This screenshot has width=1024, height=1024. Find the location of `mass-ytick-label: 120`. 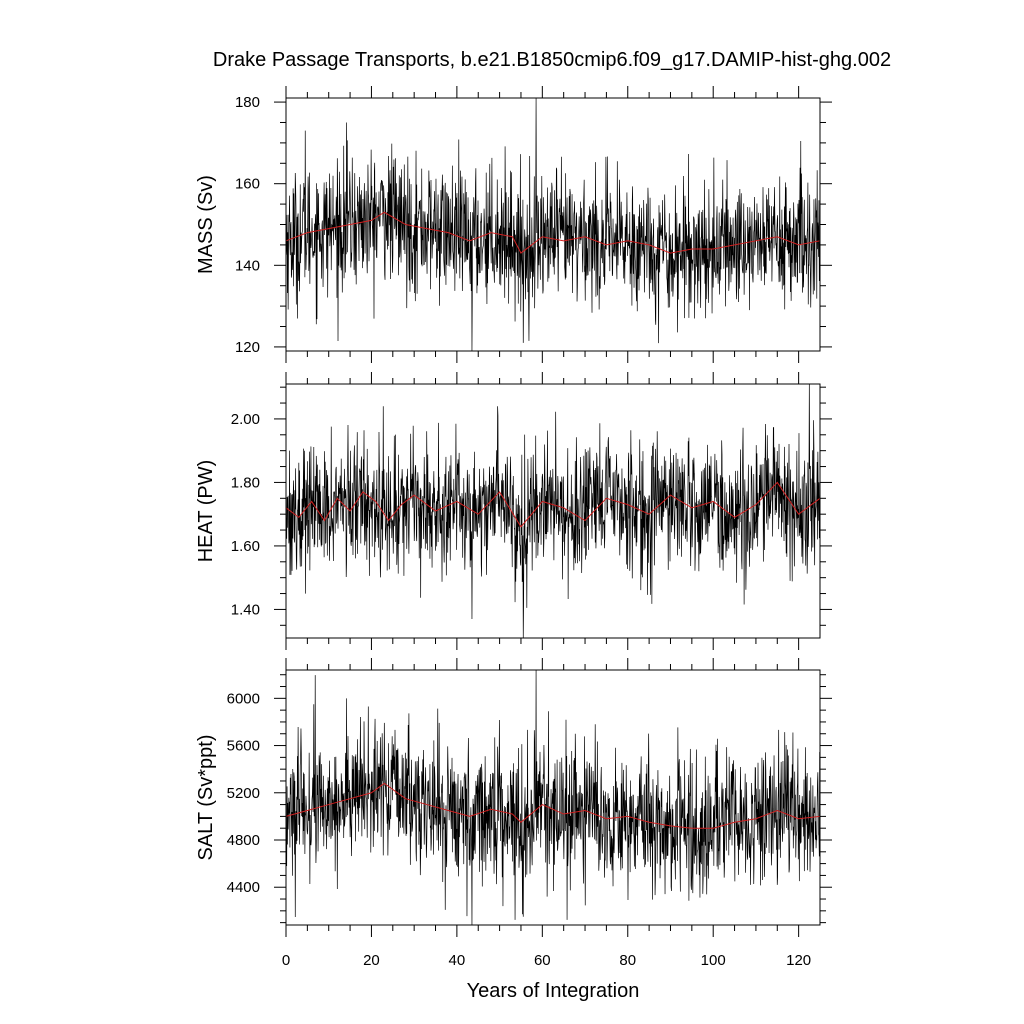

mass-ytick-label: 120 is located at coordinates (247, 347).